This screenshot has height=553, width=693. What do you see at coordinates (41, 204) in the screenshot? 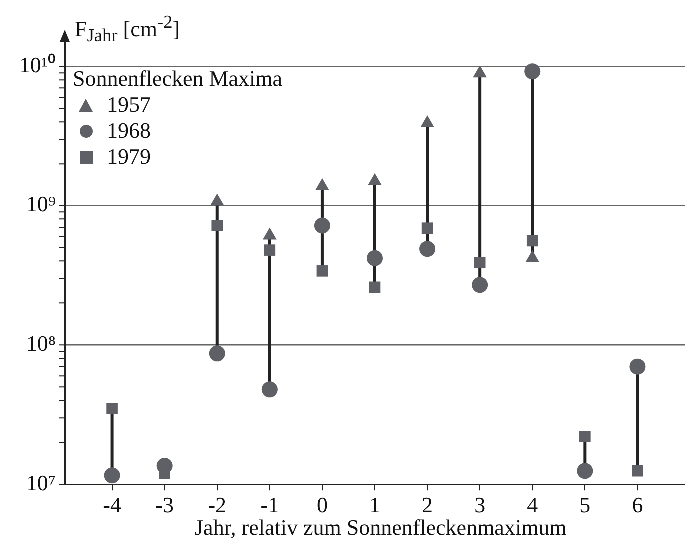
I see `y-tick-label: 10⁹` at bounding box center [41, 204].